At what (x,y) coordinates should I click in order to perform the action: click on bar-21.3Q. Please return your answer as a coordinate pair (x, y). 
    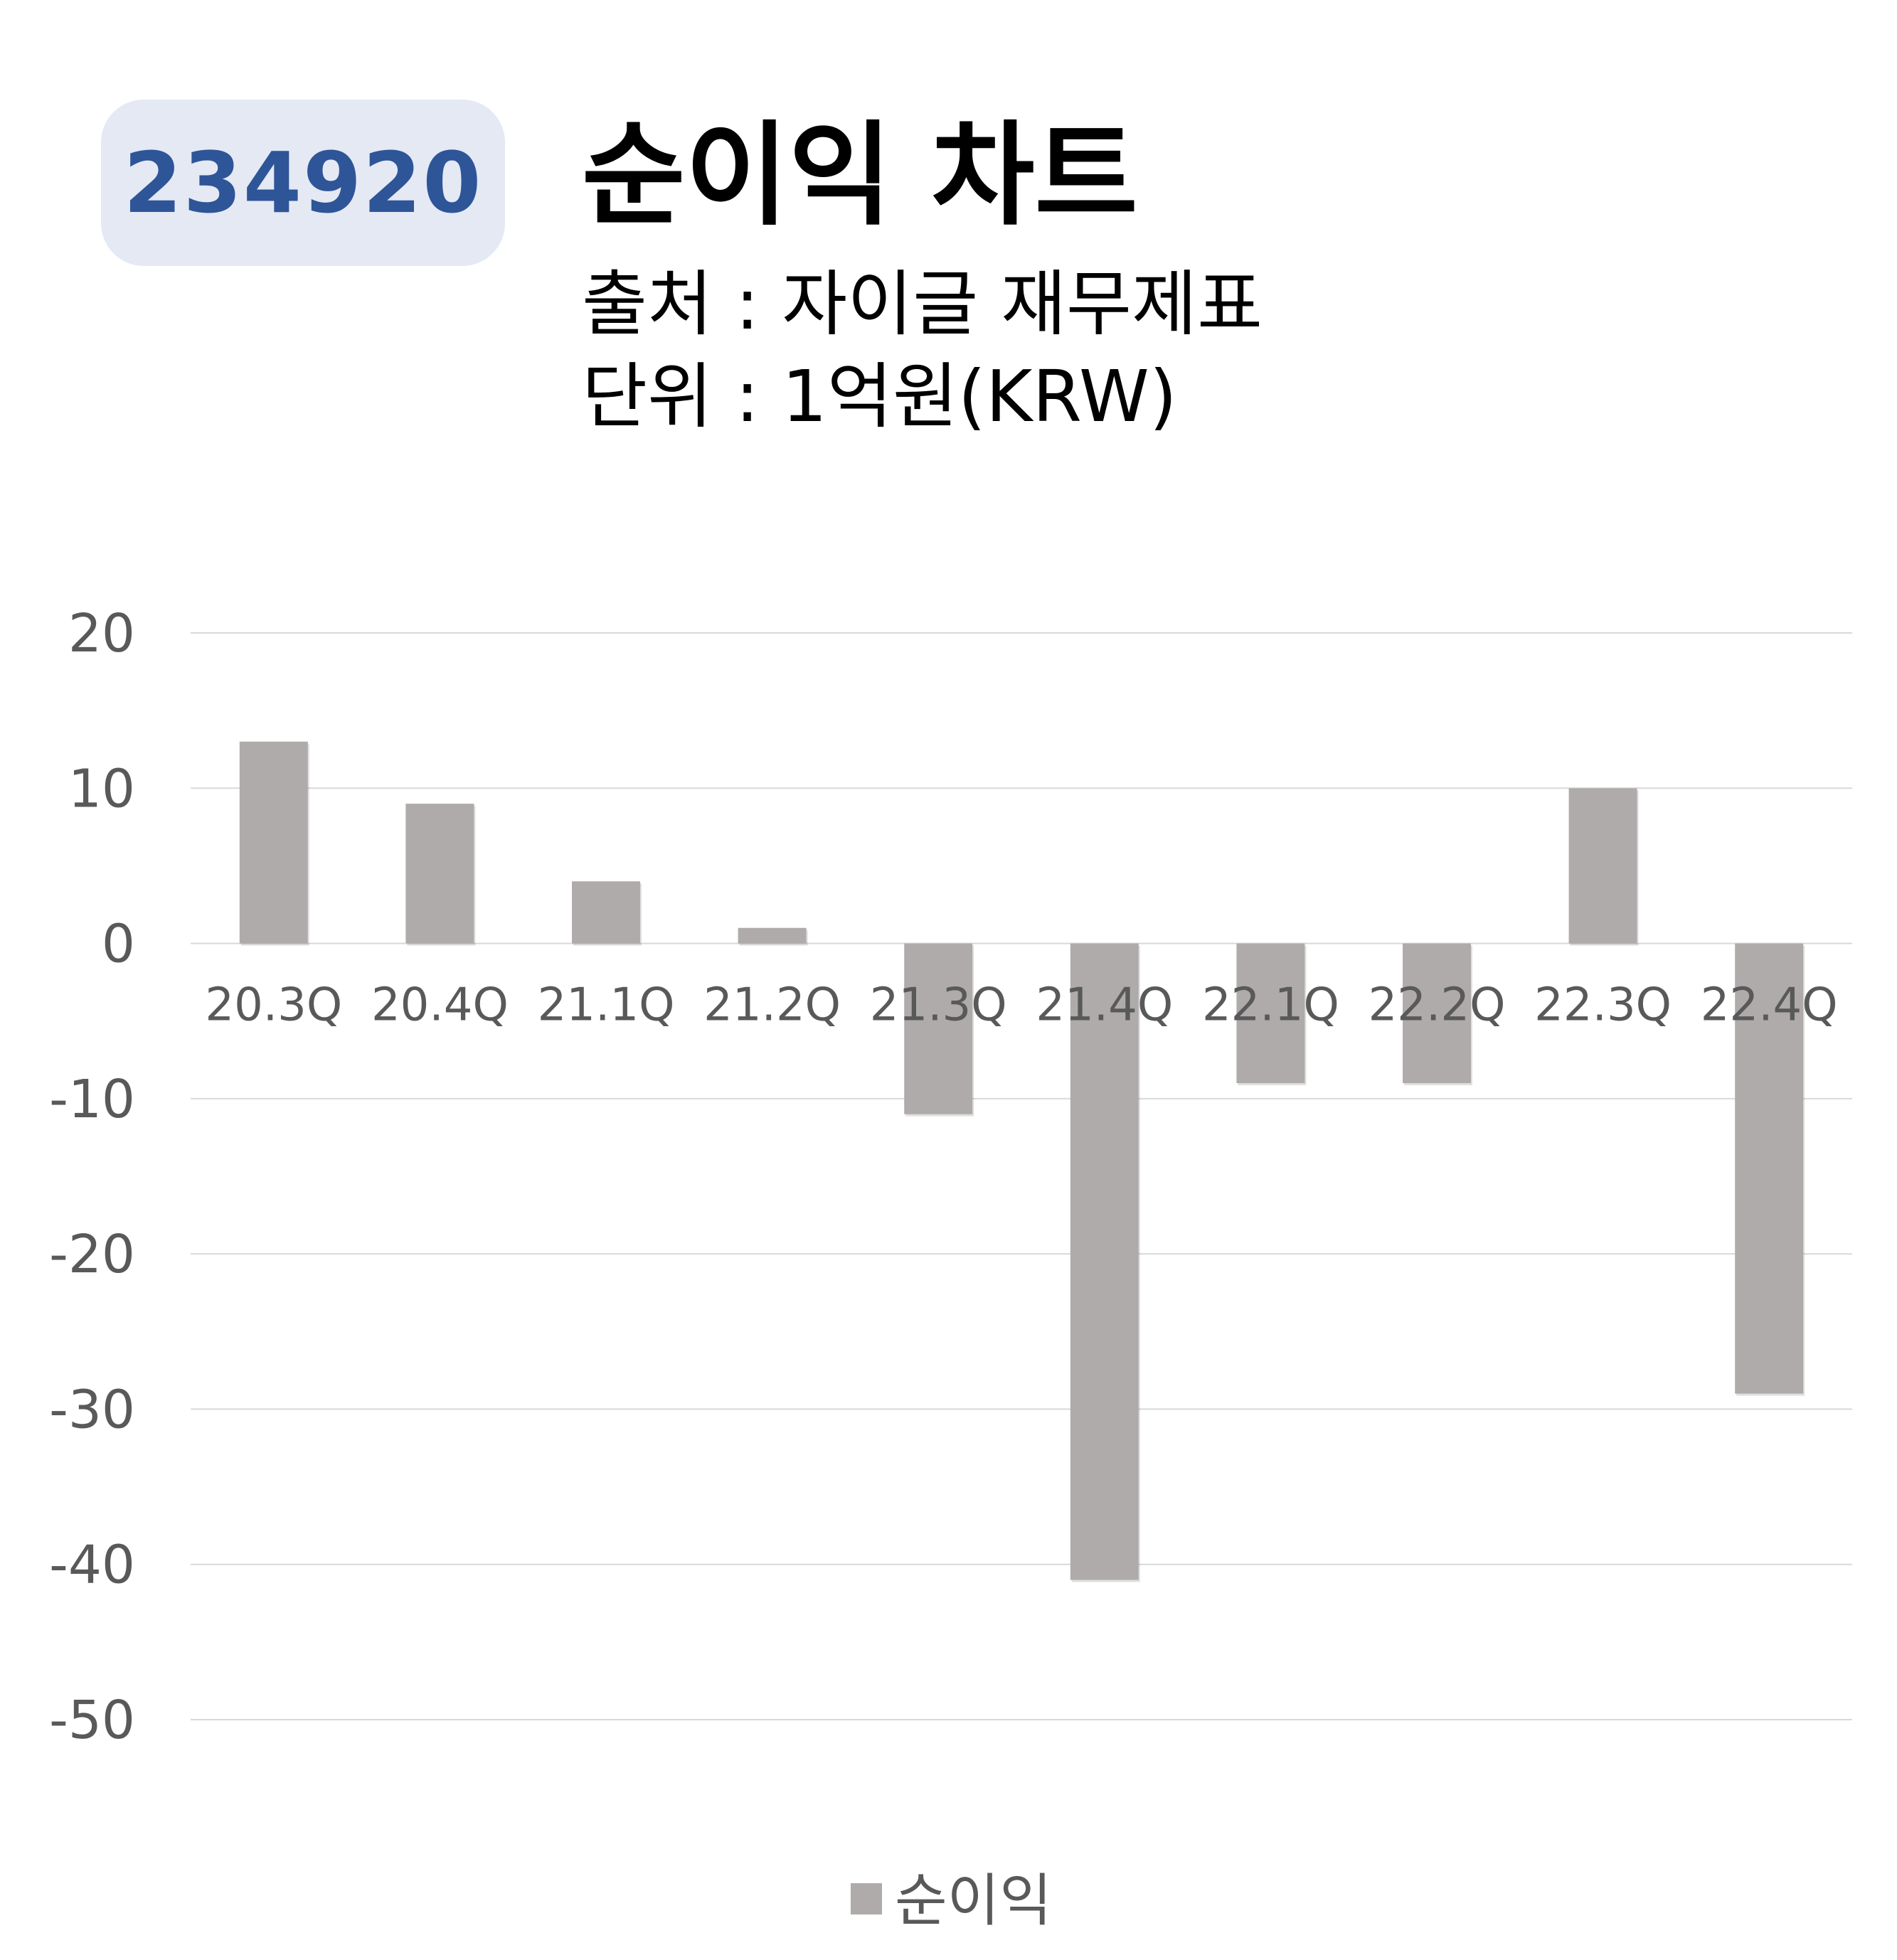
    Looking at the image, I should click on (939, 1028).